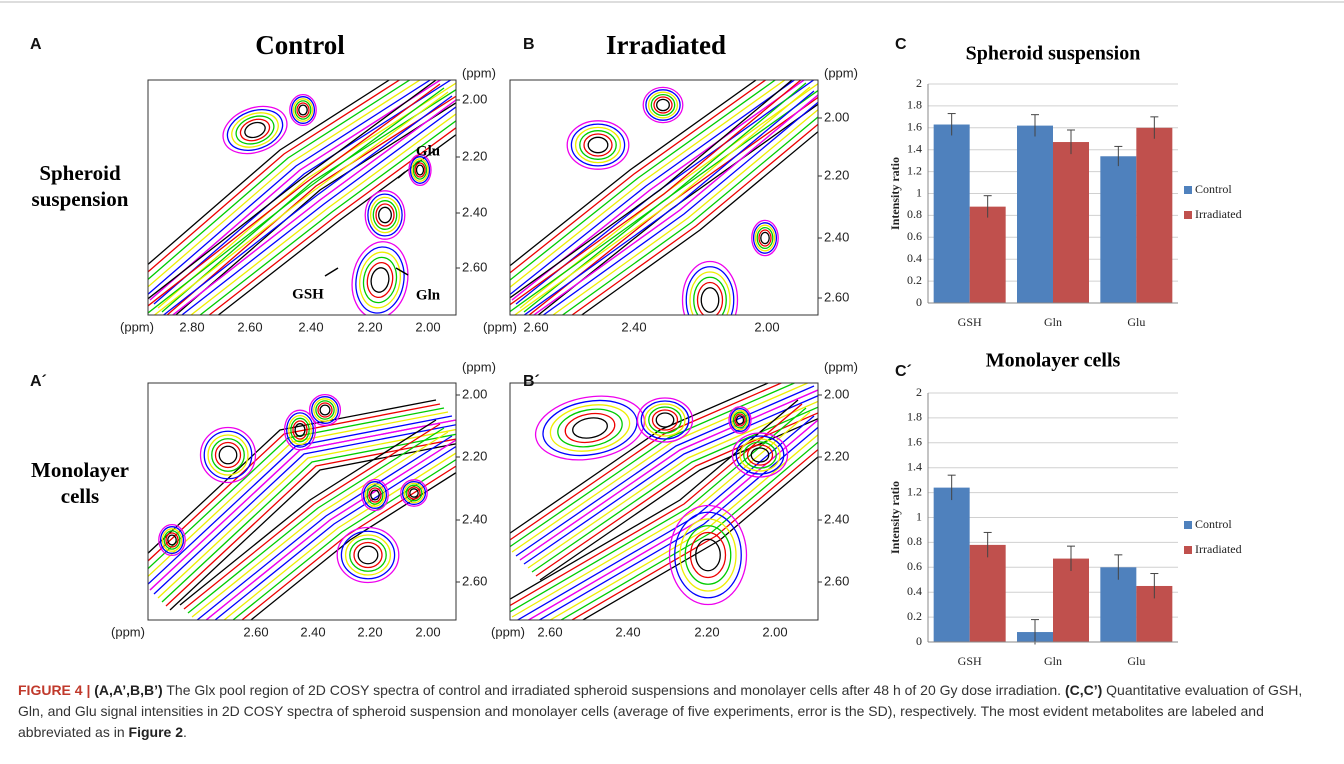 Image resolution: width=1344 pixels, height=764 pixels. I want to click on y-tick-label: 1.4, so click(914, 148).